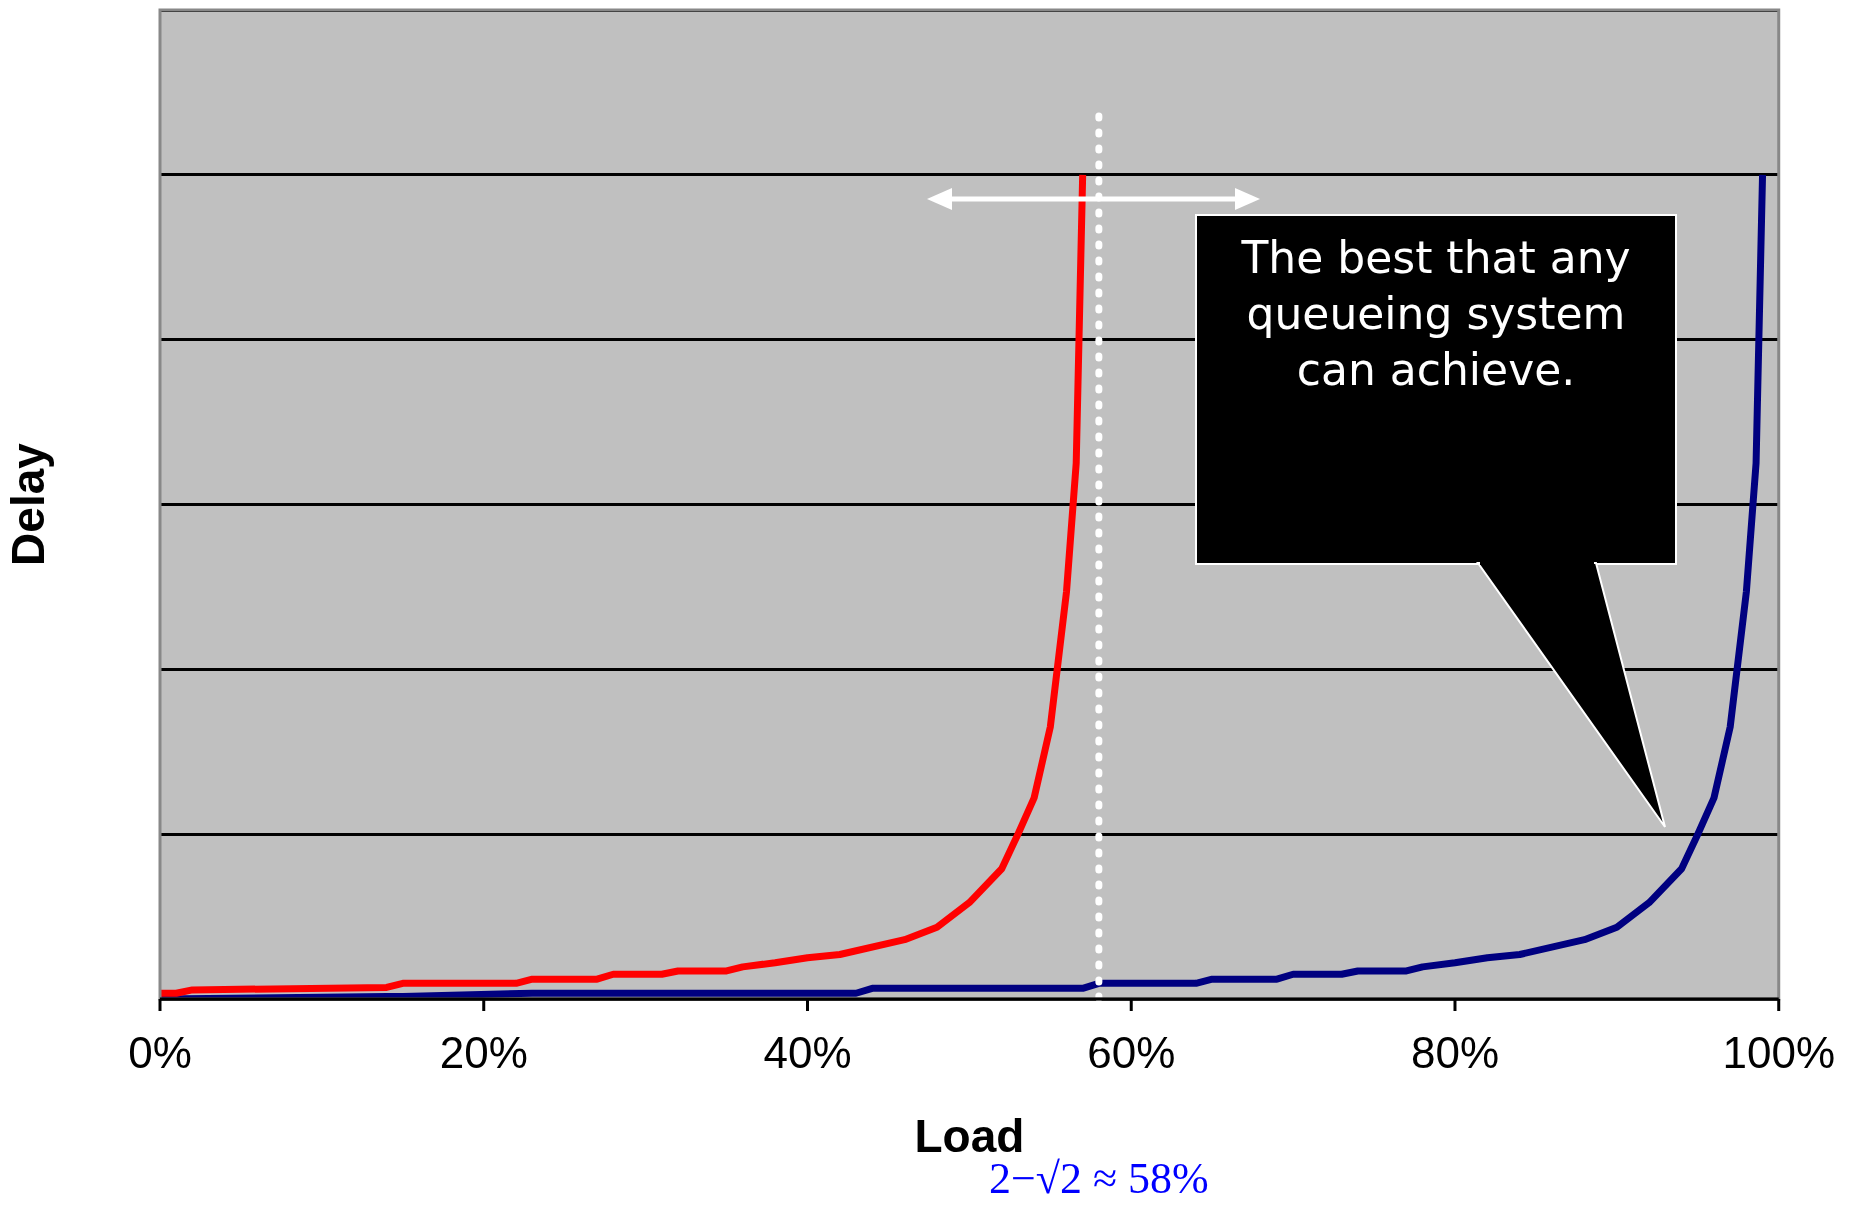 The image size is (1865, 1217). Describe the element at coordinates (807, 1052) in the screenshot. I see `x-tick-label: 40%` at that location.